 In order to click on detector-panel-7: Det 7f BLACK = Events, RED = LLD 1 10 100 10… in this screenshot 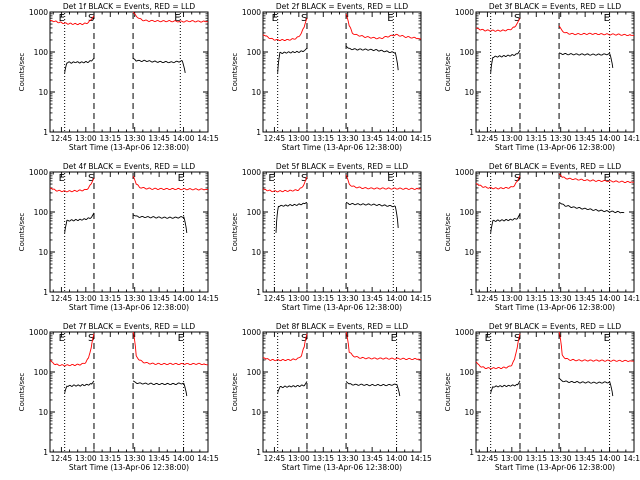, I will do `click(118, 397)`.